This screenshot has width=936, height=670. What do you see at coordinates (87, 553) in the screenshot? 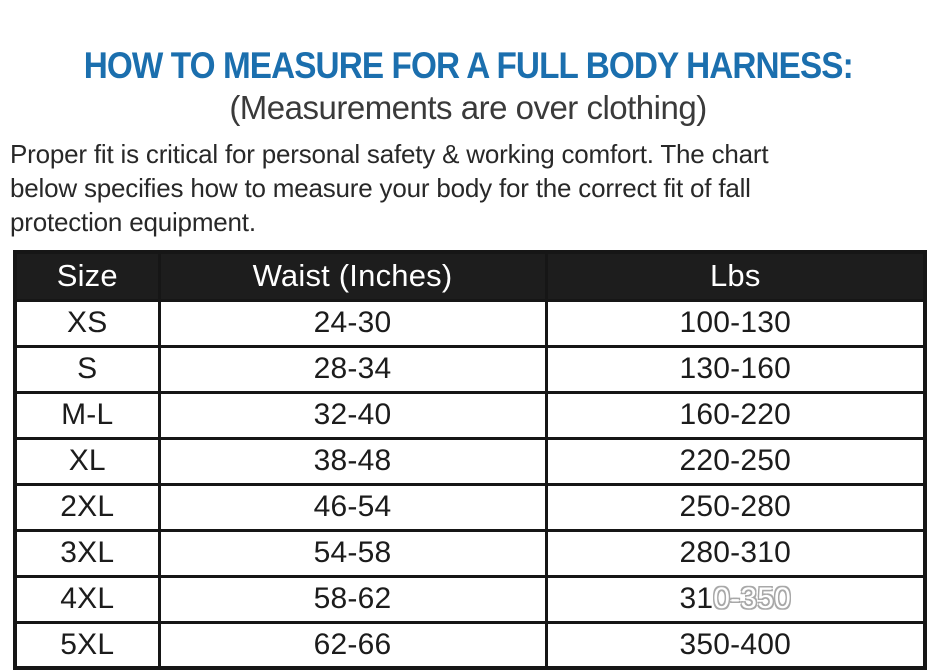
I see `size-cell: 3XL` at bounding box center [87, 553].